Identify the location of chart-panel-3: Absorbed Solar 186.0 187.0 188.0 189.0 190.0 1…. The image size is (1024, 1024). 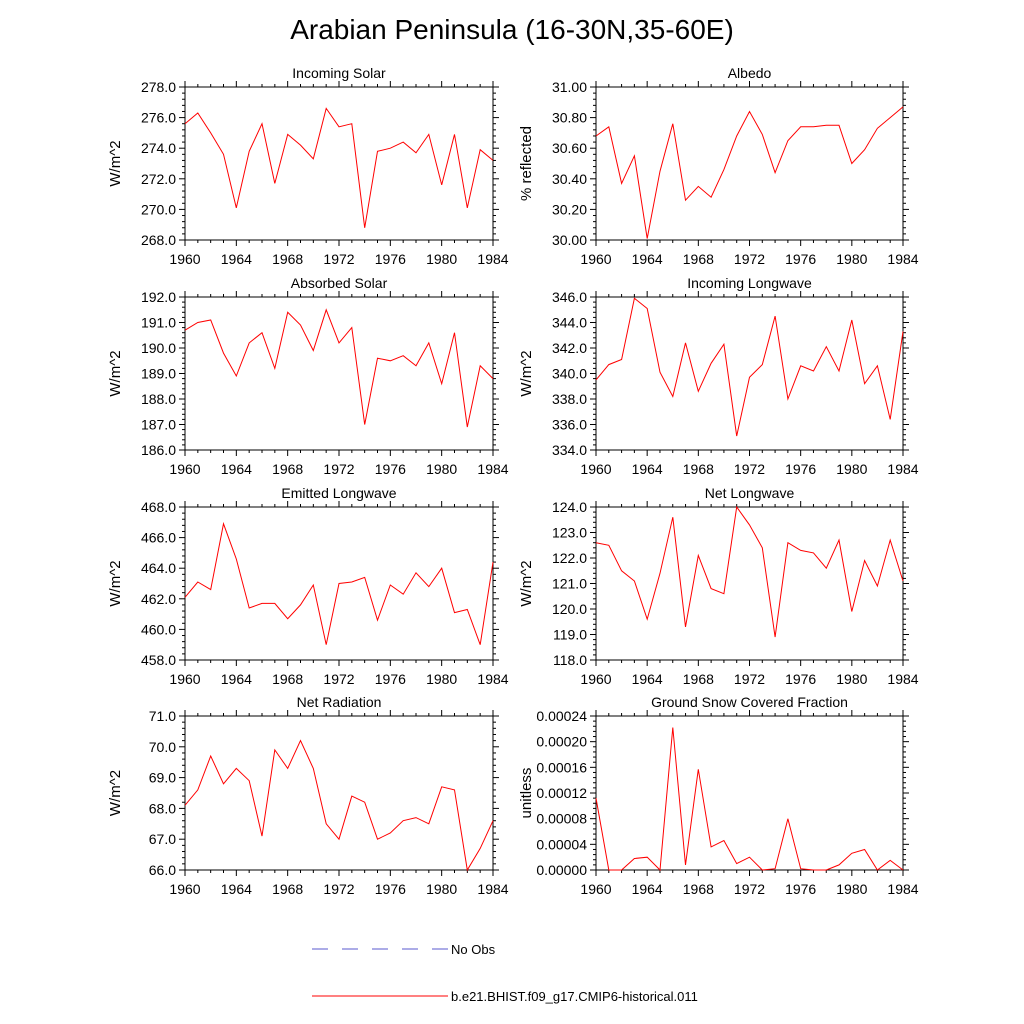
(308, 376).